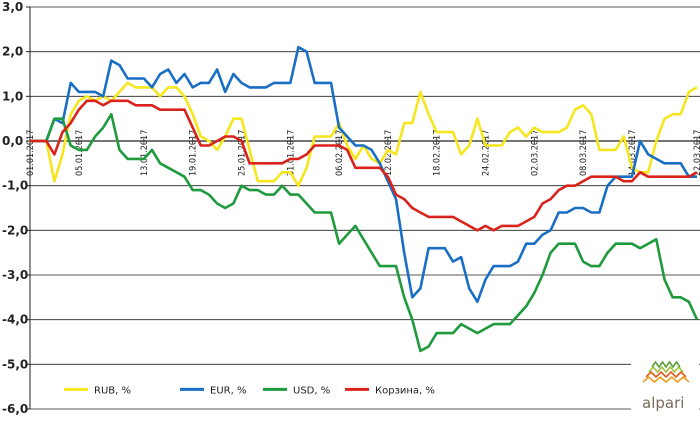 The width and height of the screenshot is (700, 423). Describe the element at coordinates (242, 153) in the screenshot. I see `x-tick-label: 25.01.2017` at that location.